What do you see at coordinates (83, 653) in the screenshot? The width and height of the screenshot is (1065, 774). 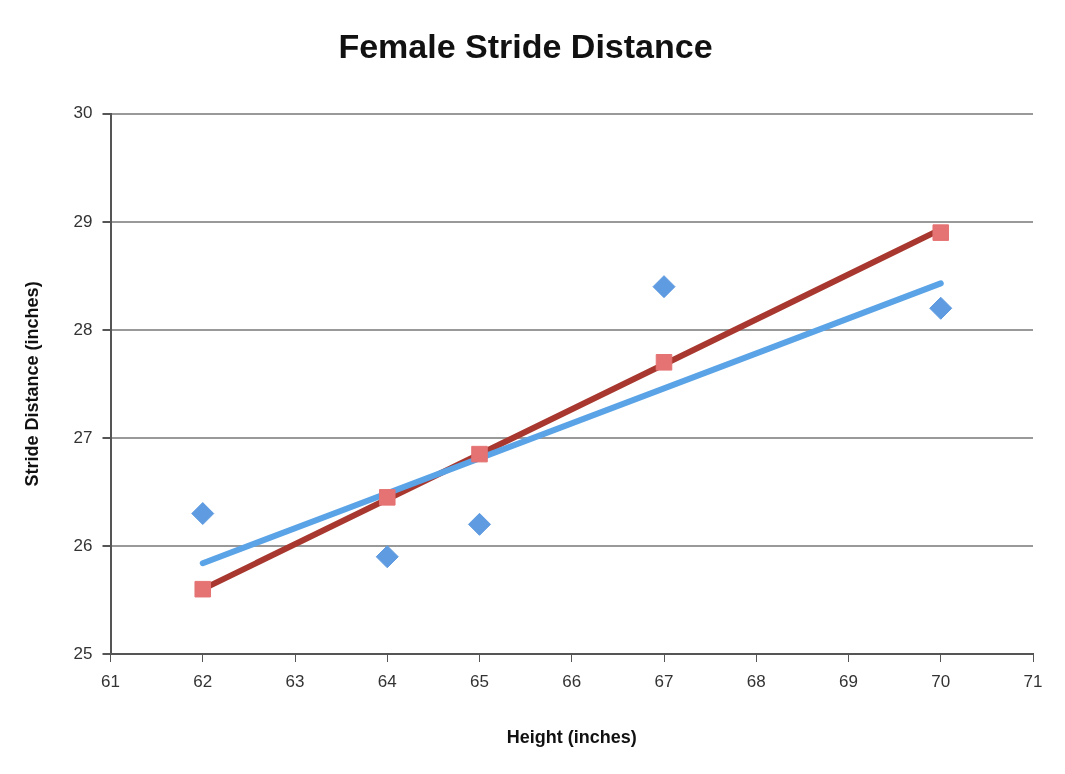 I see `y-tick-label: 25` at bounding box center [83, 653].